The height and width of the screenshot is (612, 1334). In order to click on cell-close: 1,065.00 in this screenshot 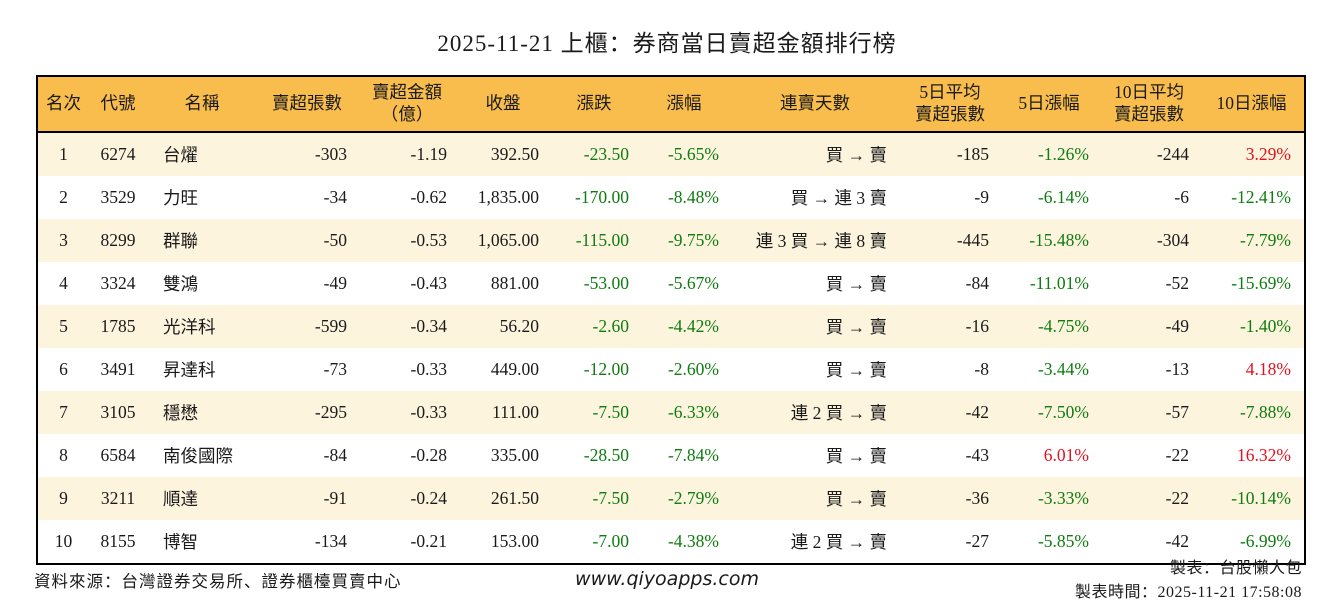, I will do `click(508, 240)`.